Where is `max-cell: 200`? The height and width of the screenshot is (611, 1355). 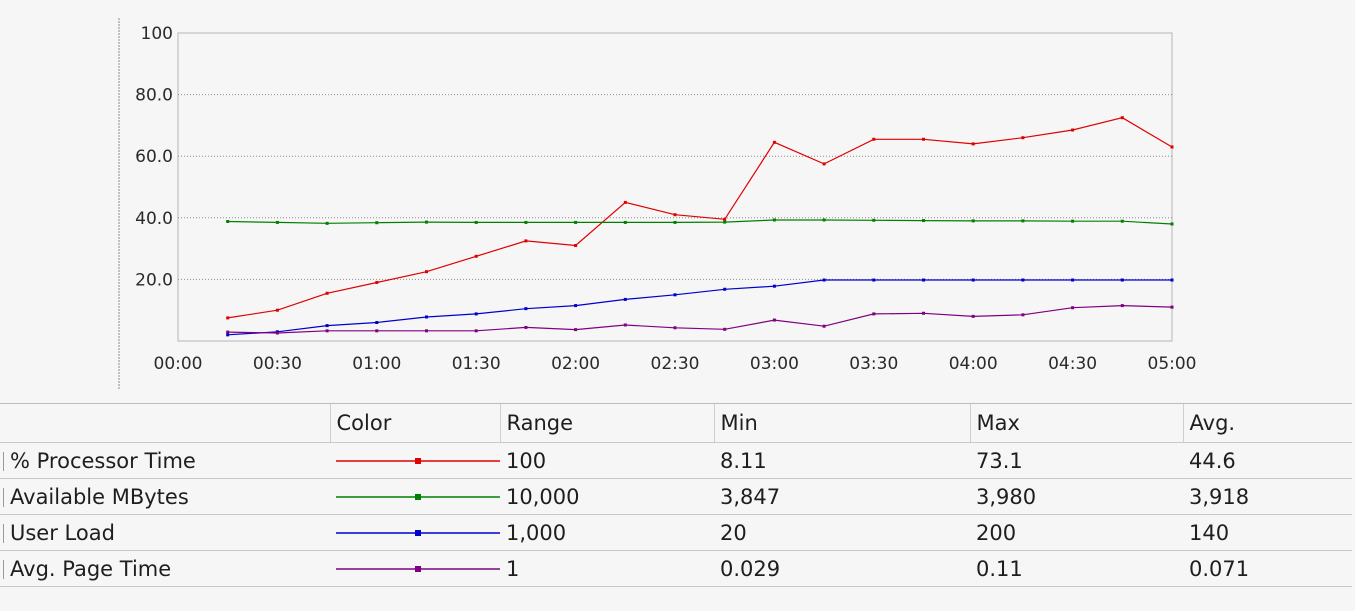 max-cell: 200 is located at coordinates (1076, 532).